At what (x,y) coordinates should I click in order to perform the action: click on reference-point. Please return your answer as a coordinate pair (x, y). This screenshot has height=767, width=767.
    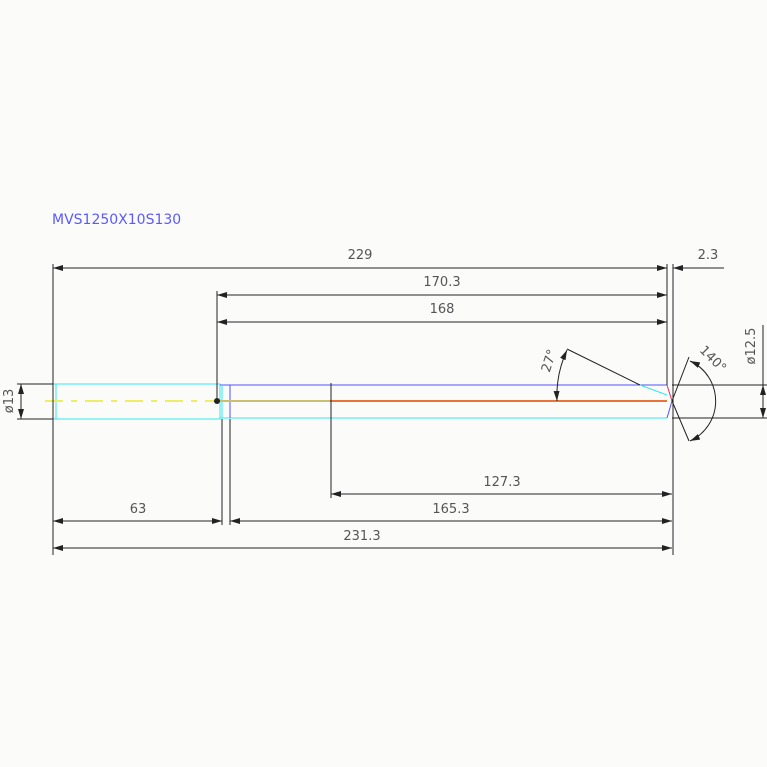
    Looking at the image, I should click on (217, 401).